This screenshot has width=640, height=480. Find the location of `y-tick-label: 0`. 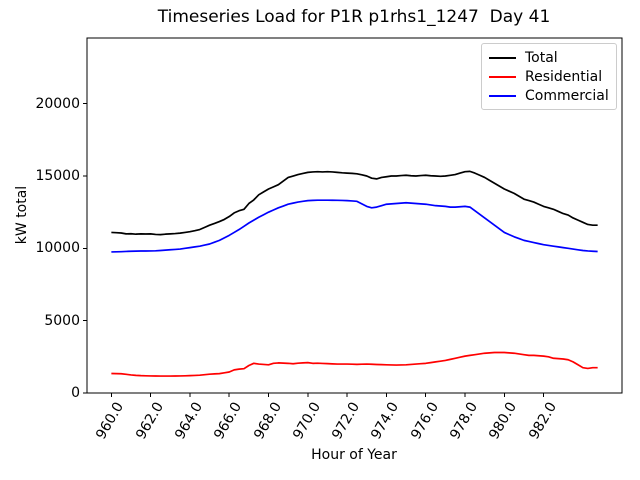

y-tick-label: 0 is located at coordinates (75, 393).